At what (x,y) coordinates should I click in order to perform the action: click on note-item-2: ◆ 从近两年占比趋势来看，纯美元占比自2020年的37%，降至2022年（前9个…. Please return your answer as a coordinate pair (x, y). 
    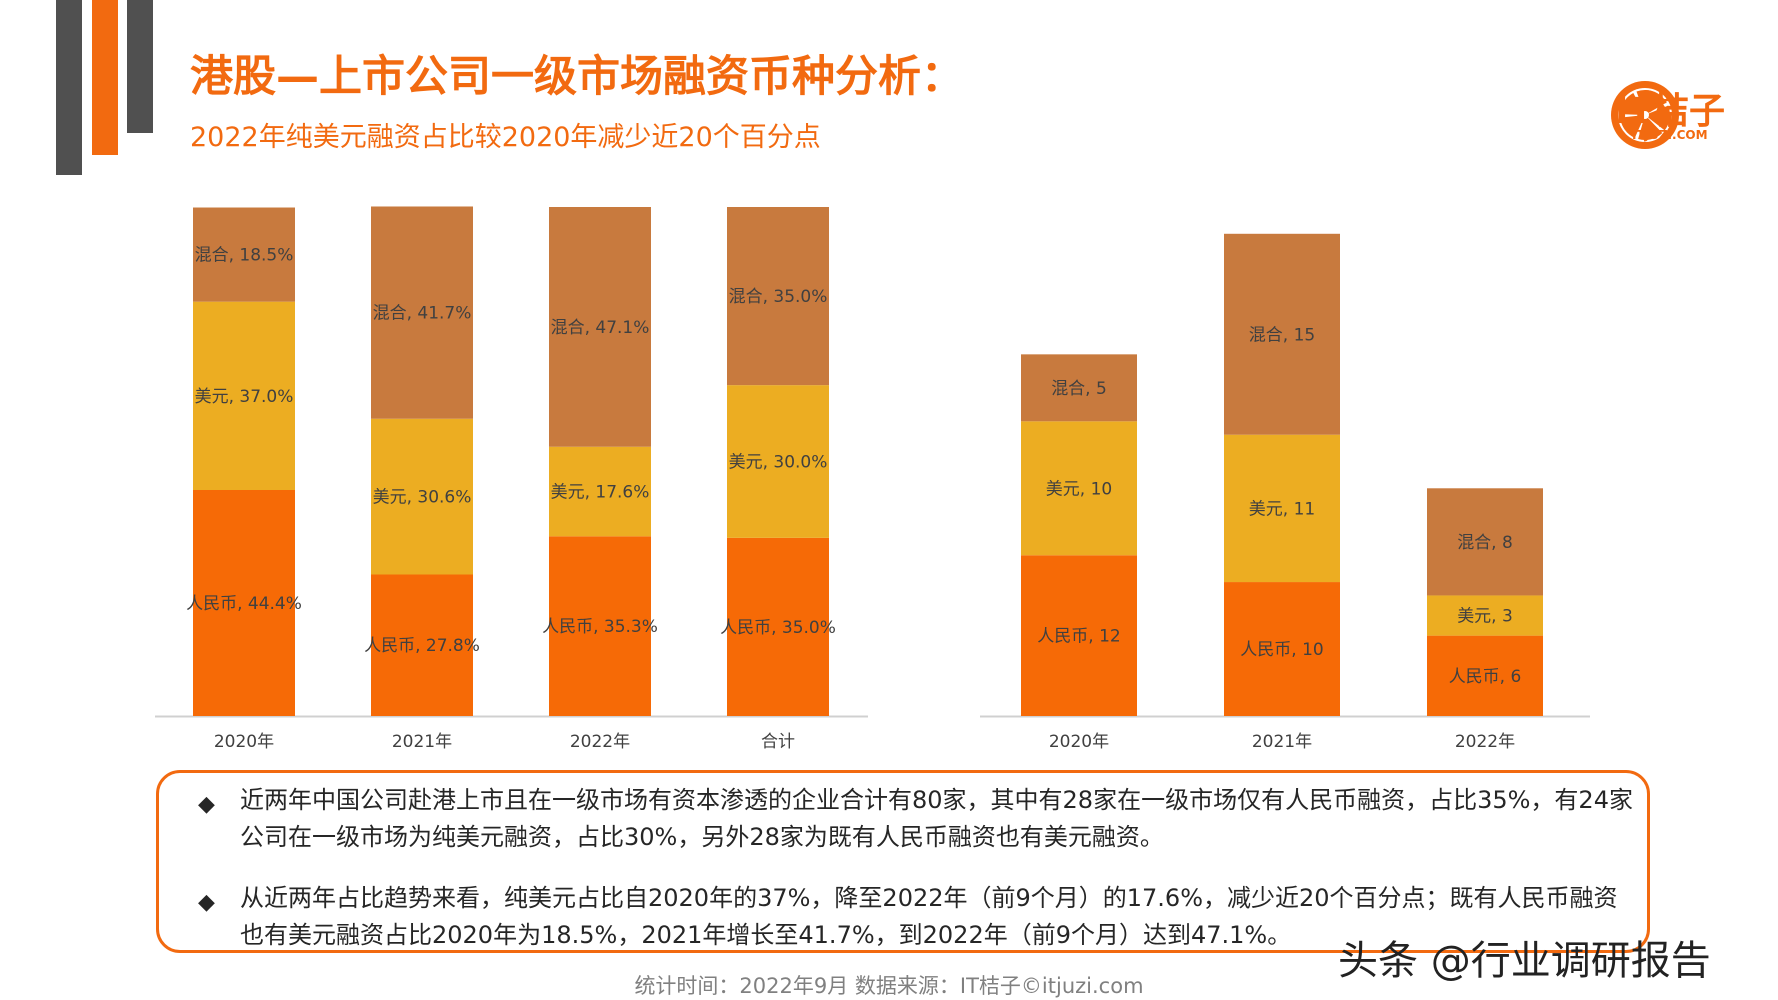
    Looking at the image, I should click on (919, 917).